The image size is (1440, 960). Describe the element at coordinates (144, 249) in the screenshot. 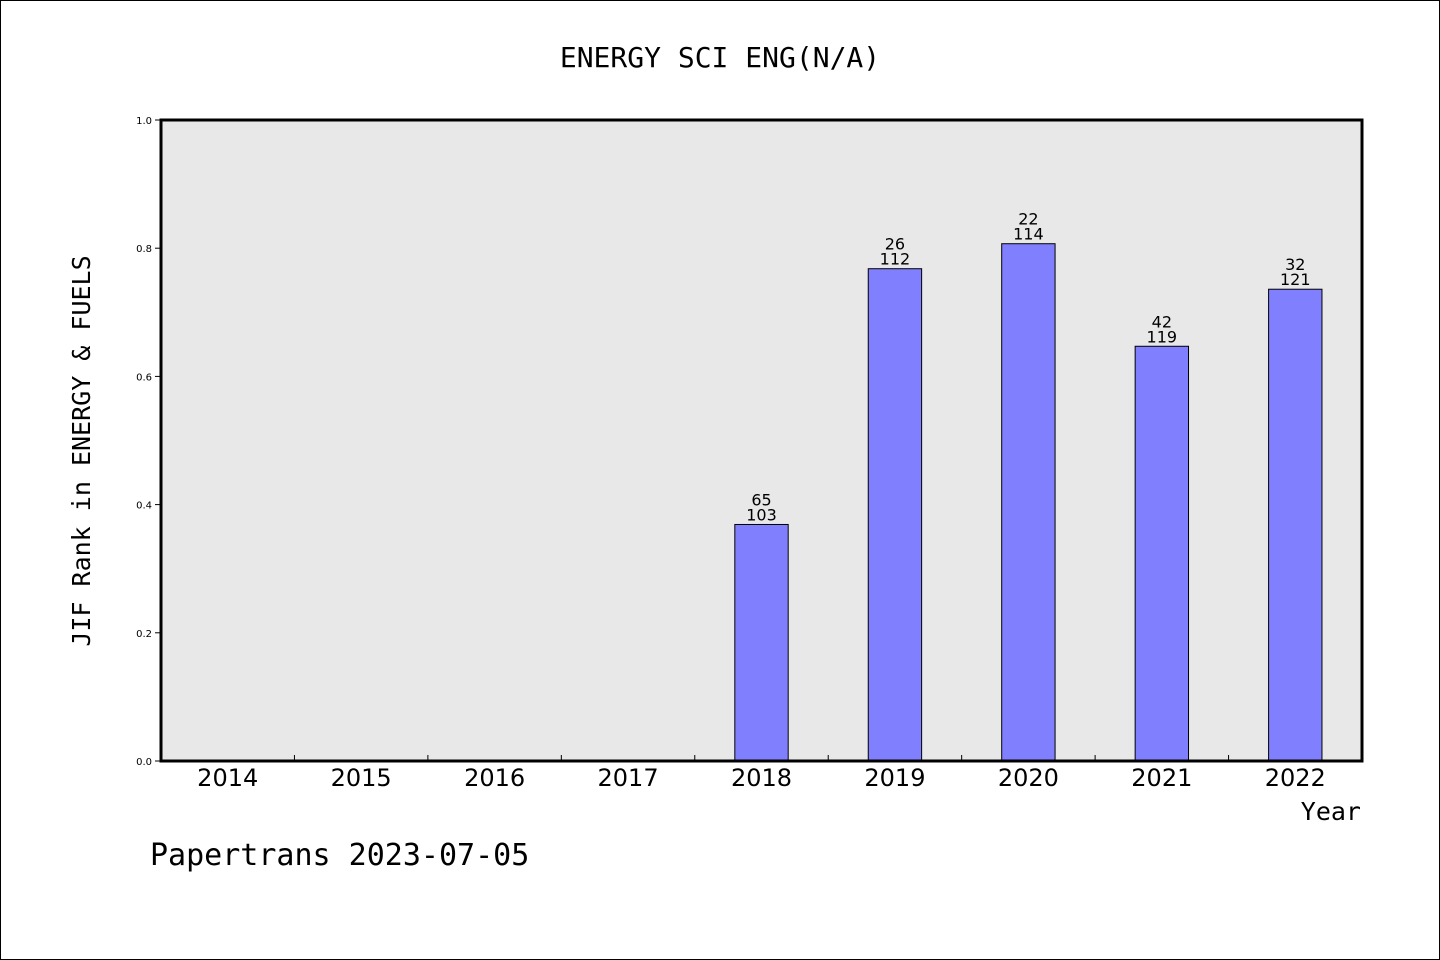

I see `y-tick-label: 0.8` at that location.